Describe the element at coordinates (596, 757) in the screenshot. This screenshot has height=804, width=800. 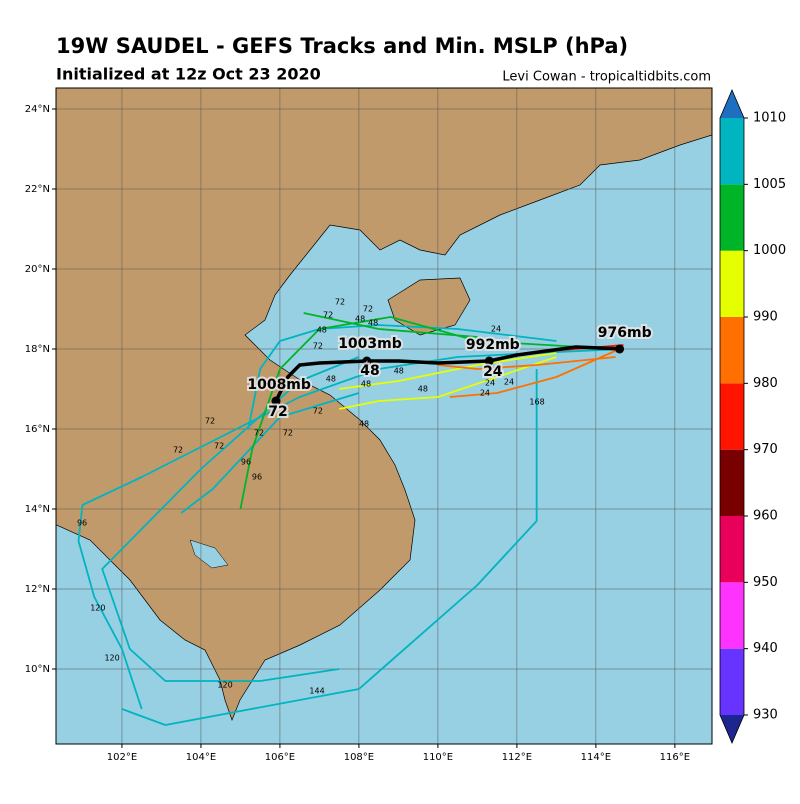
I see `x-tick-label: 114°E` at that location.